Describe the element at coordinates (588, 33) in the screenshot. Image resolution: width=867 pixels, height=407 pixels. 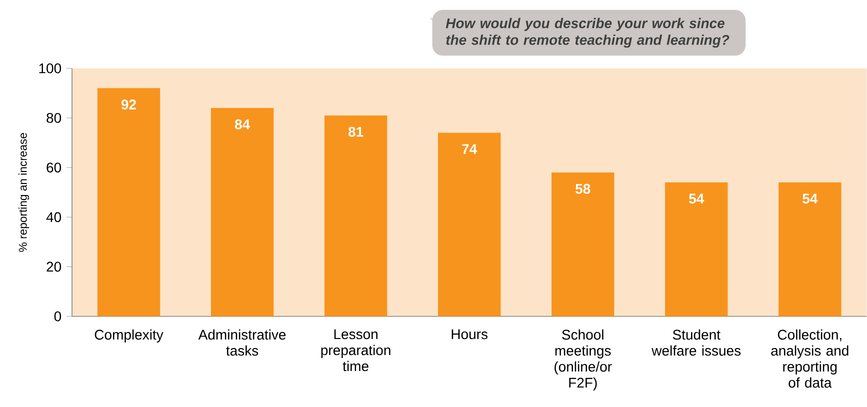
I see `text: How would you describe your work since the shift to remote teaching and learning?` at that location.